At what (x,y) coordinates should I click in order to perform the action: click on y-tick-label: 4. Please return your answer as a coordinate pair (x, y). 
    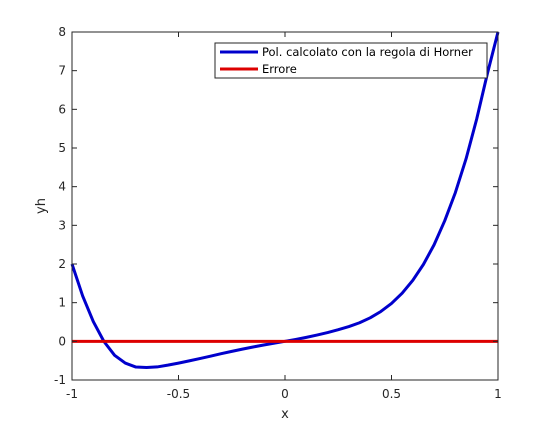
    Looking at the image, I should click on (62, 187).